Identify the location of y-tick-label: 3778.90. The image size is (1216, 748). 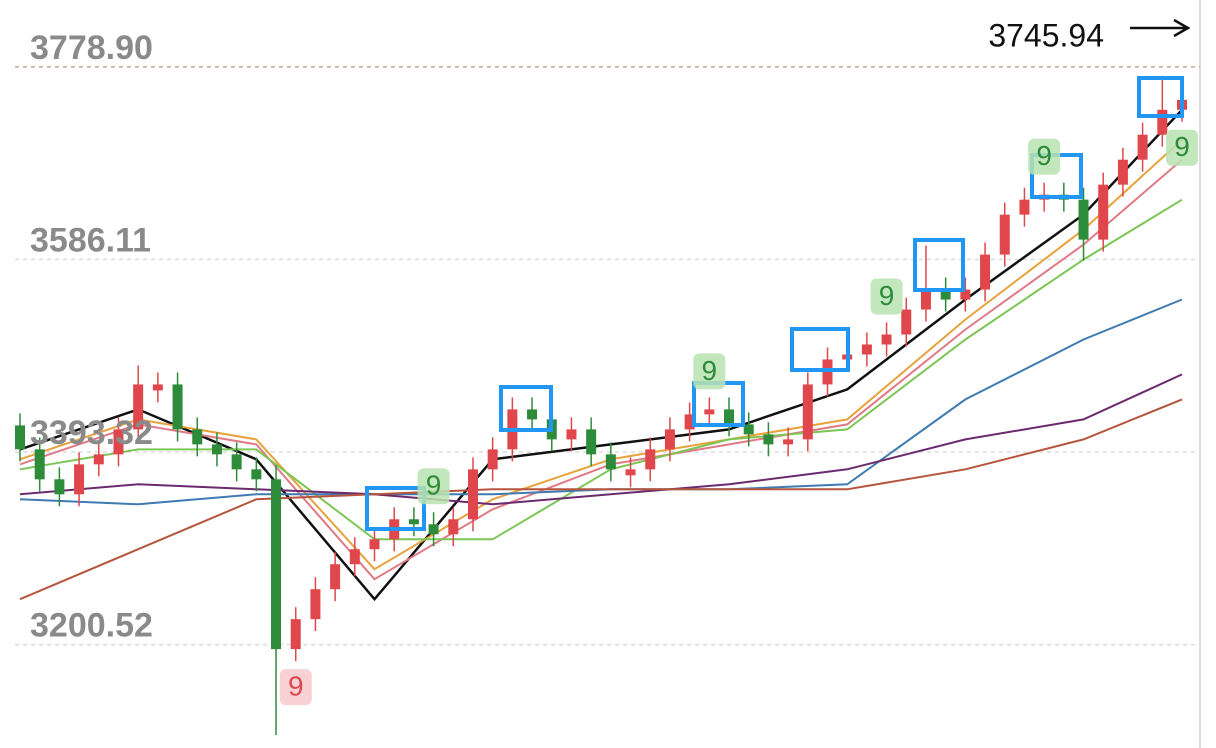
(91, 48).